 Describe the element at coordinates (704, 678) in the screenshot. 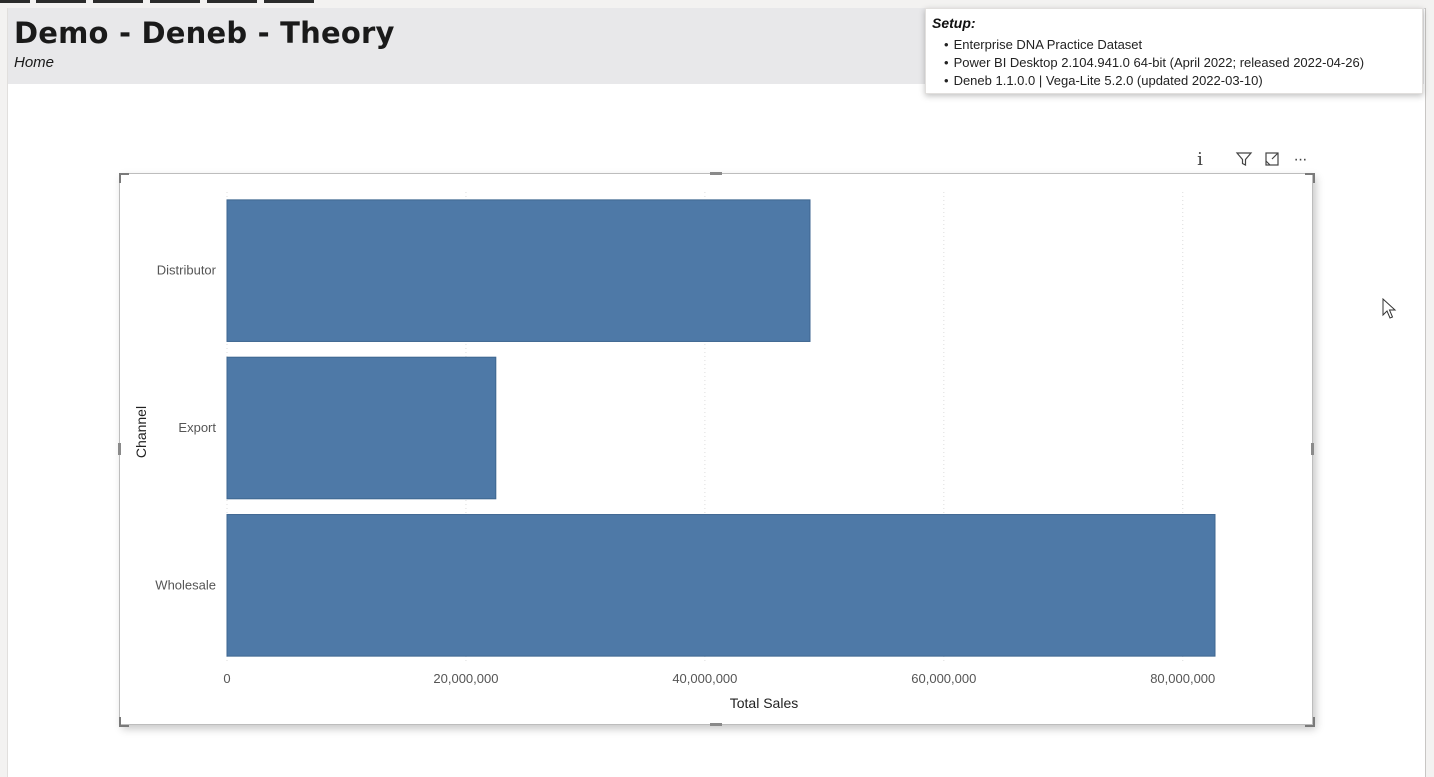

I see `x-tick-label: 40,000,000` at that location.